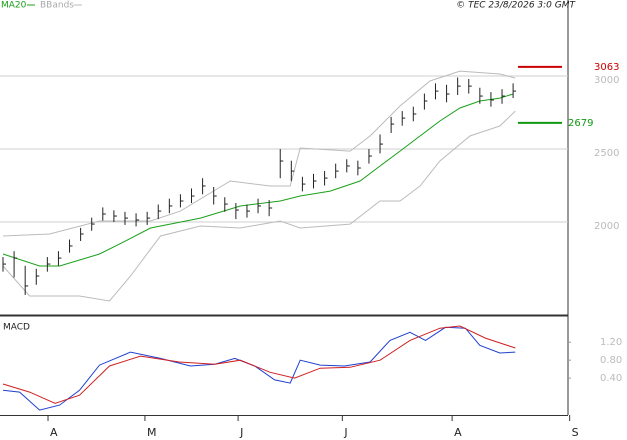 The width and height of the screenshot is (627, 440). I want to click on legend-bbands: BBands, so click(57, 6).